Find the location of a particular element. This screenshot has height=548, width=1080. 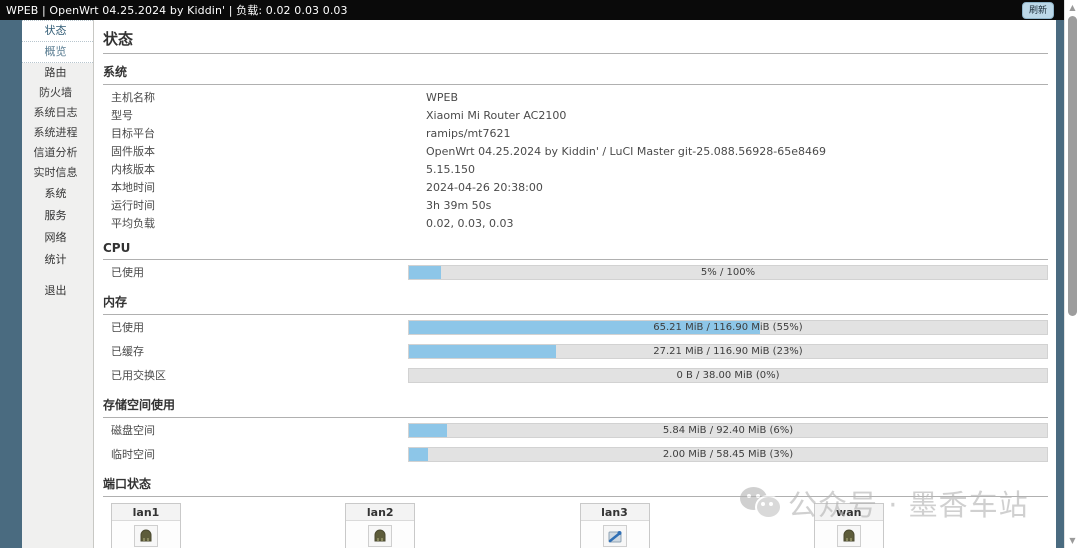

progress-bar: 65.21 MiB / 116.90 MiB (55%) is located at coordinates (728, 327).